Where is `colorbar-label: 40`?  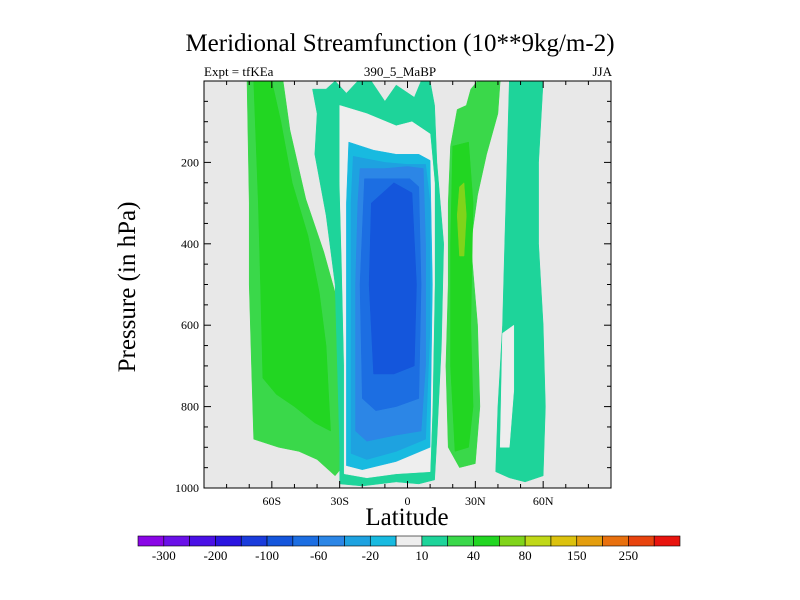 colorbar-label: 40 is located at coordinates (473, 555).